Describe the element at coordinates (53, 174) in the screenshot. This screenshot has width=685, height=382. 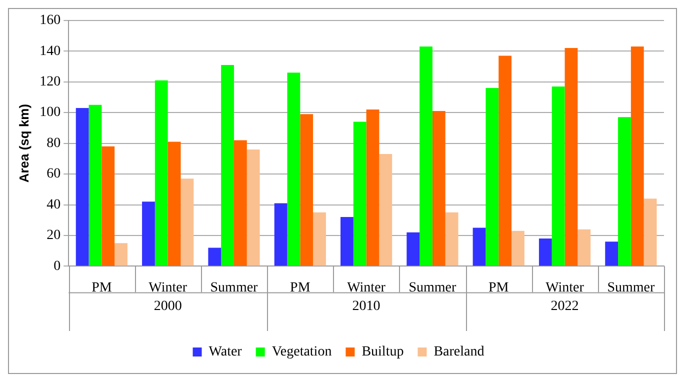
I see `y-tick-label: 60` at that location.